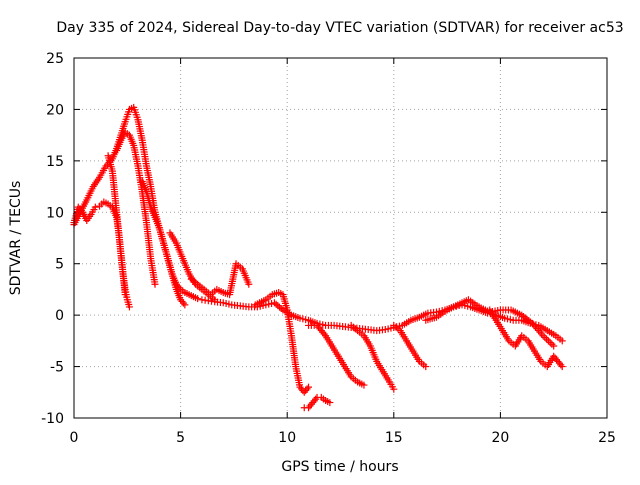  I want to click on y-tick-label: 0, so click(59, 316).